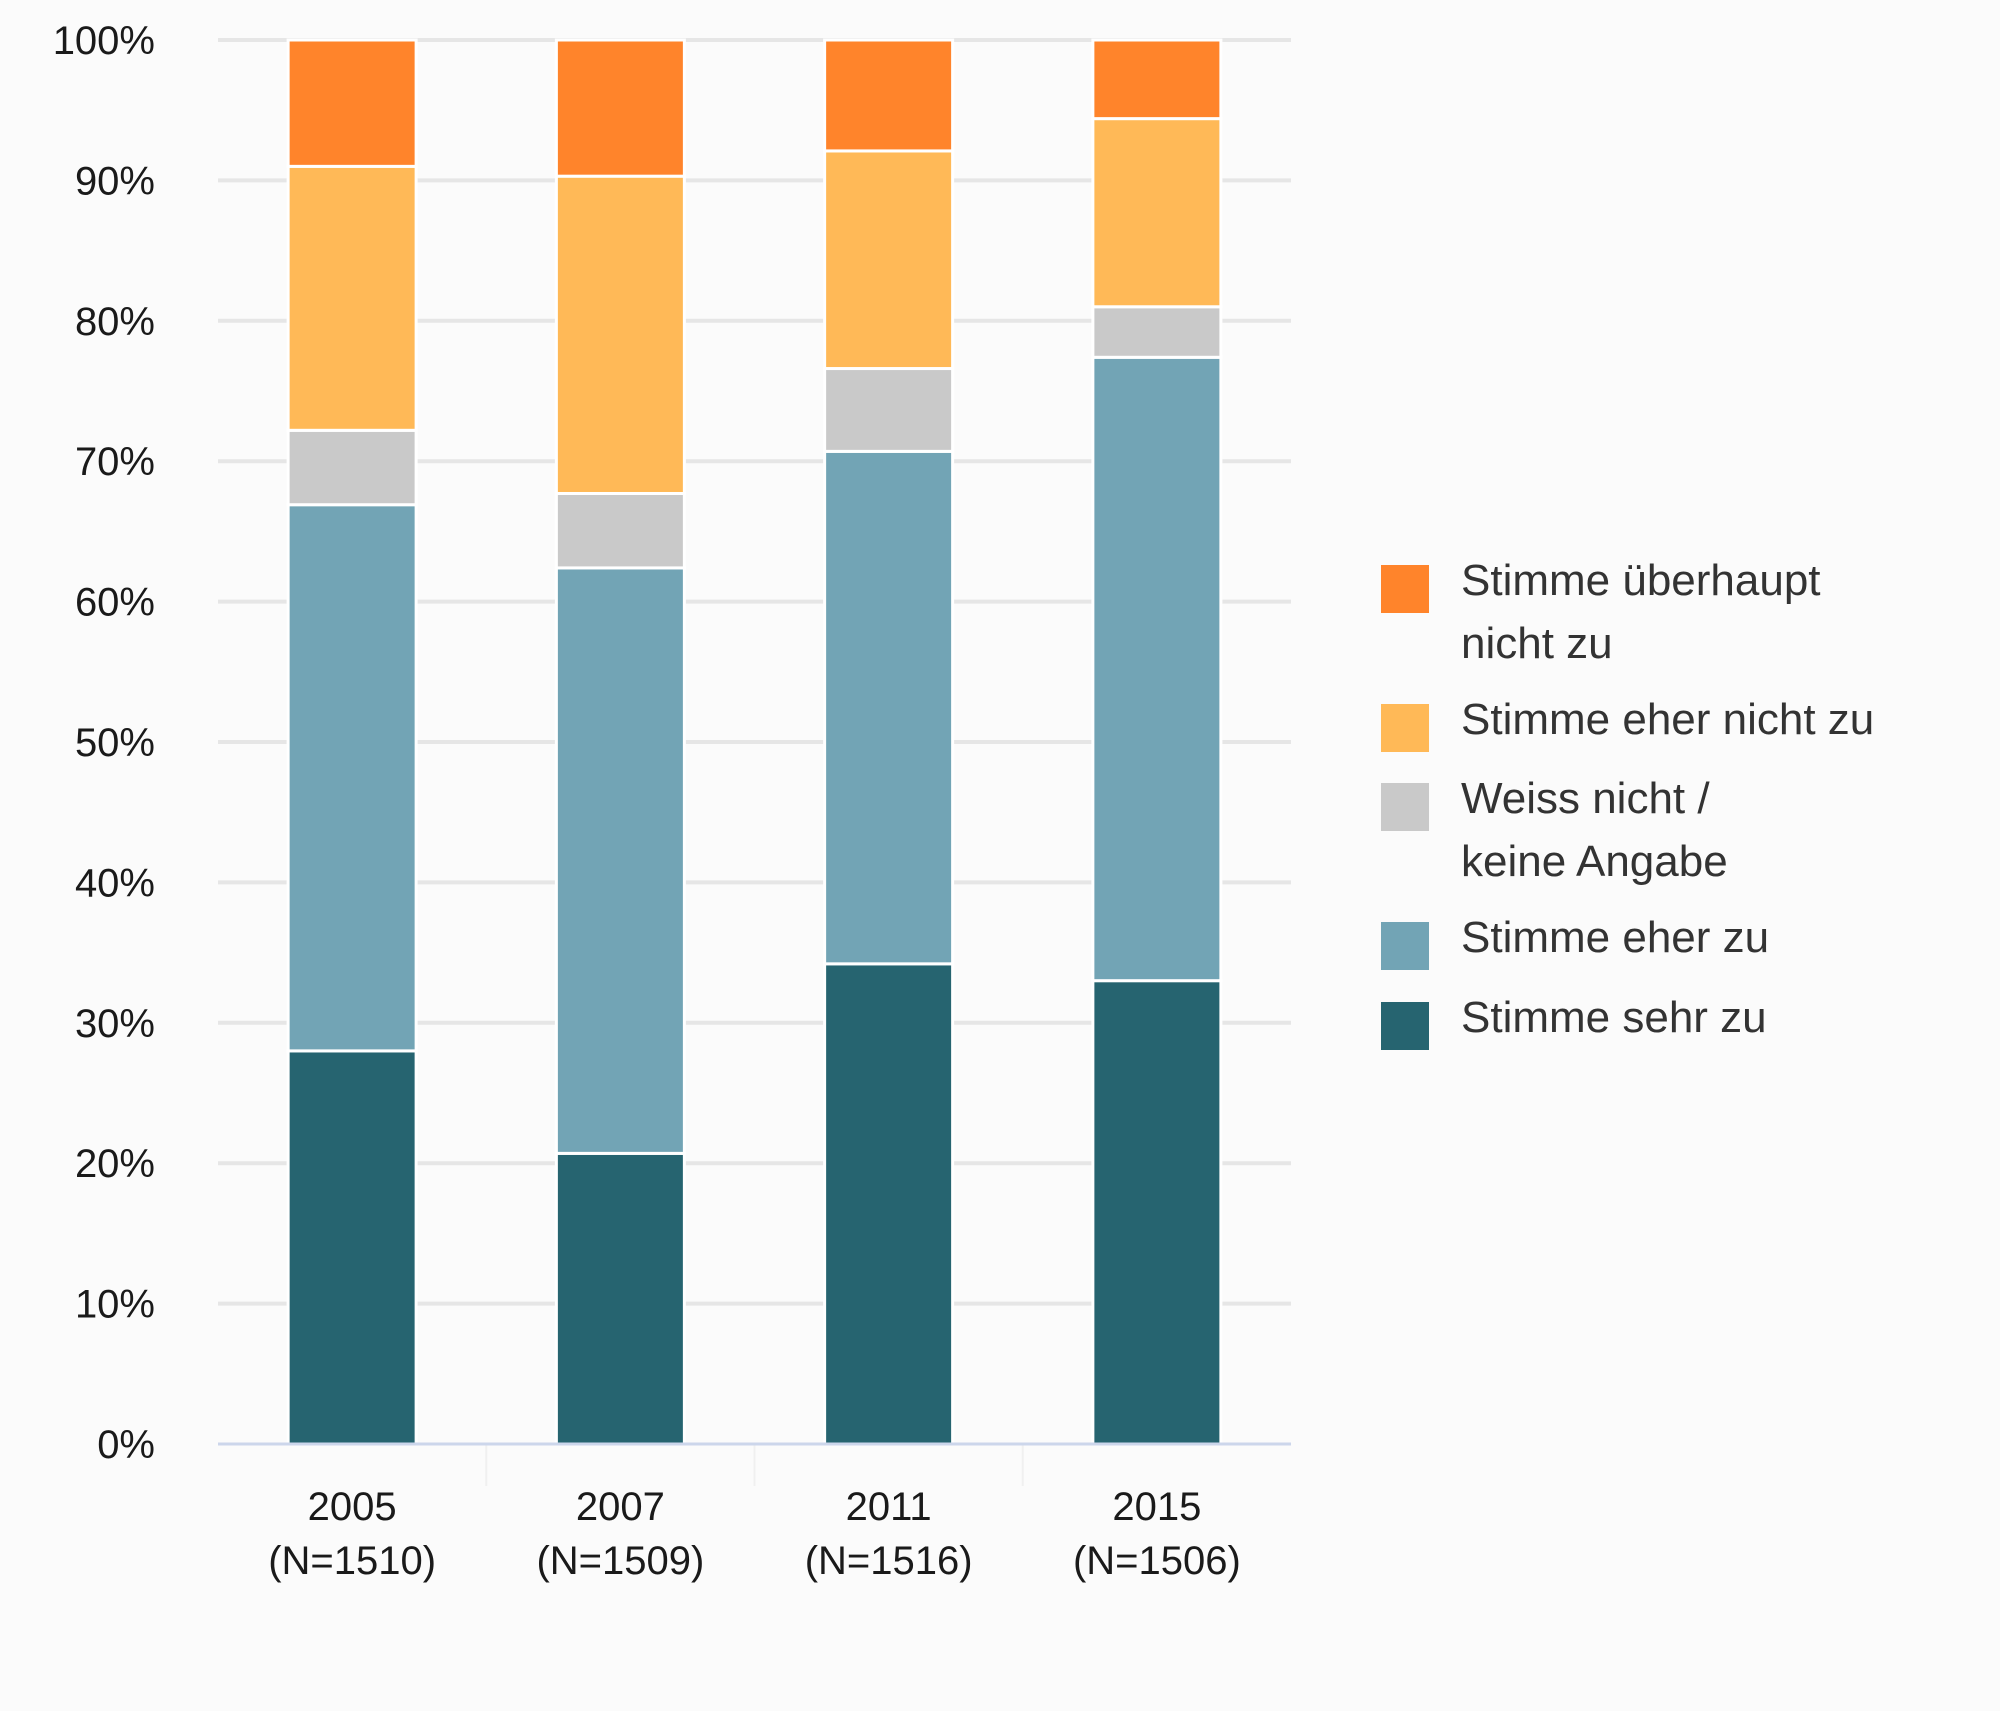  Describe the element at coordinates (1585, 798) in the screenshot. I see `legend-label: Weiss nicht /` at that location.